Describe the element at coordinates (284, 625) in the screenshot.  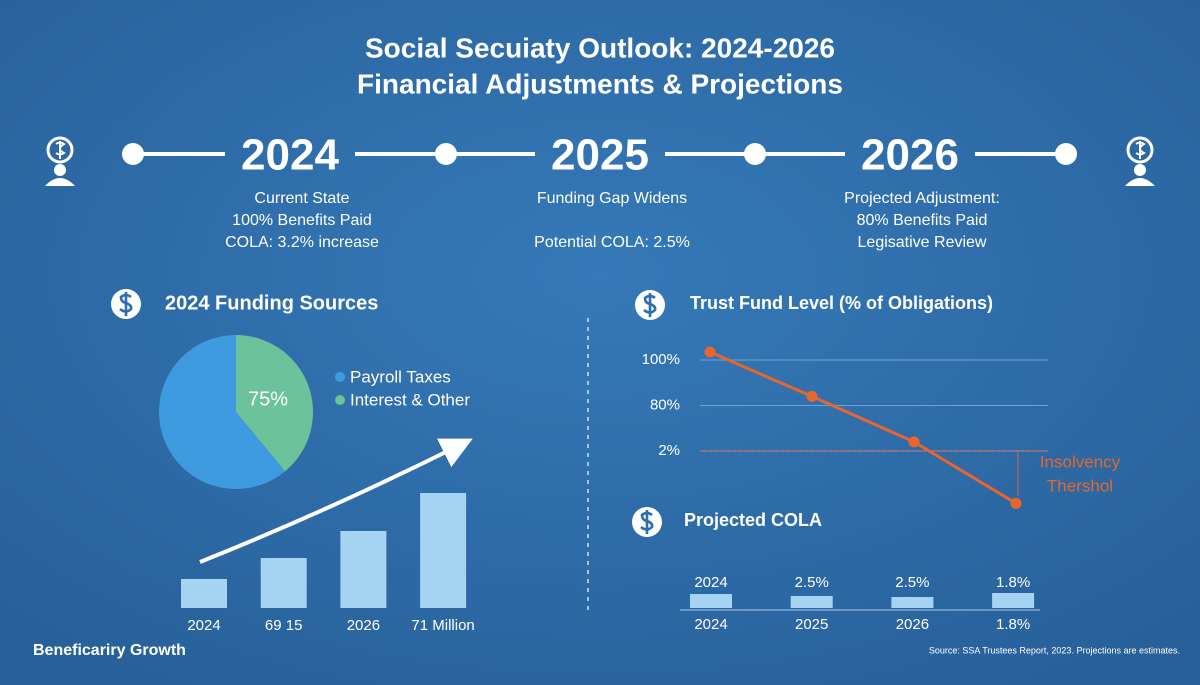
I see `x-tick-label: 69 15` at that location.